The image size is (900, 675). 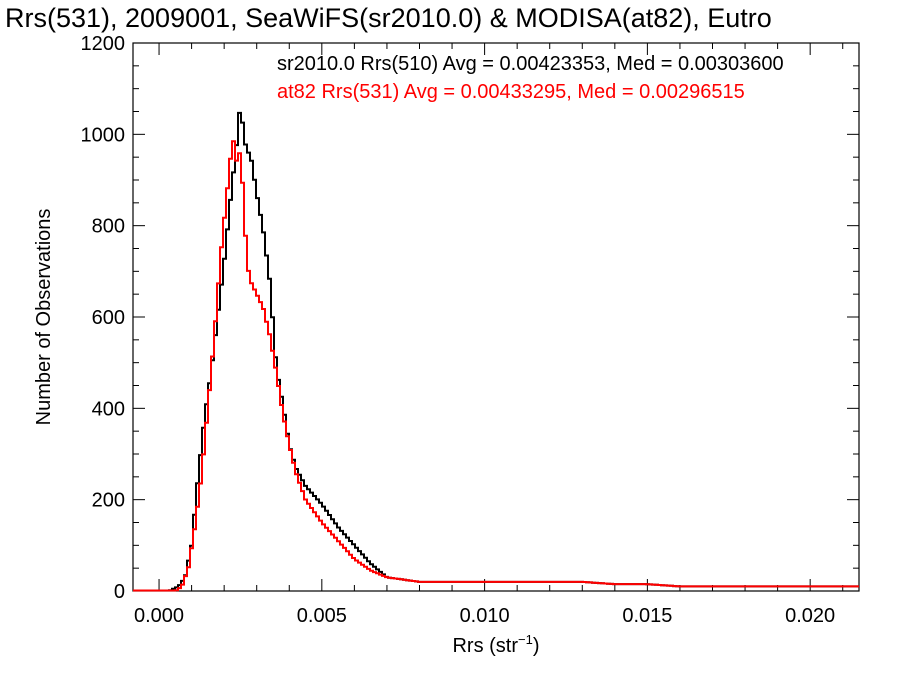 I want to click on y-tick-label: 600, so click(x=108, y=318).